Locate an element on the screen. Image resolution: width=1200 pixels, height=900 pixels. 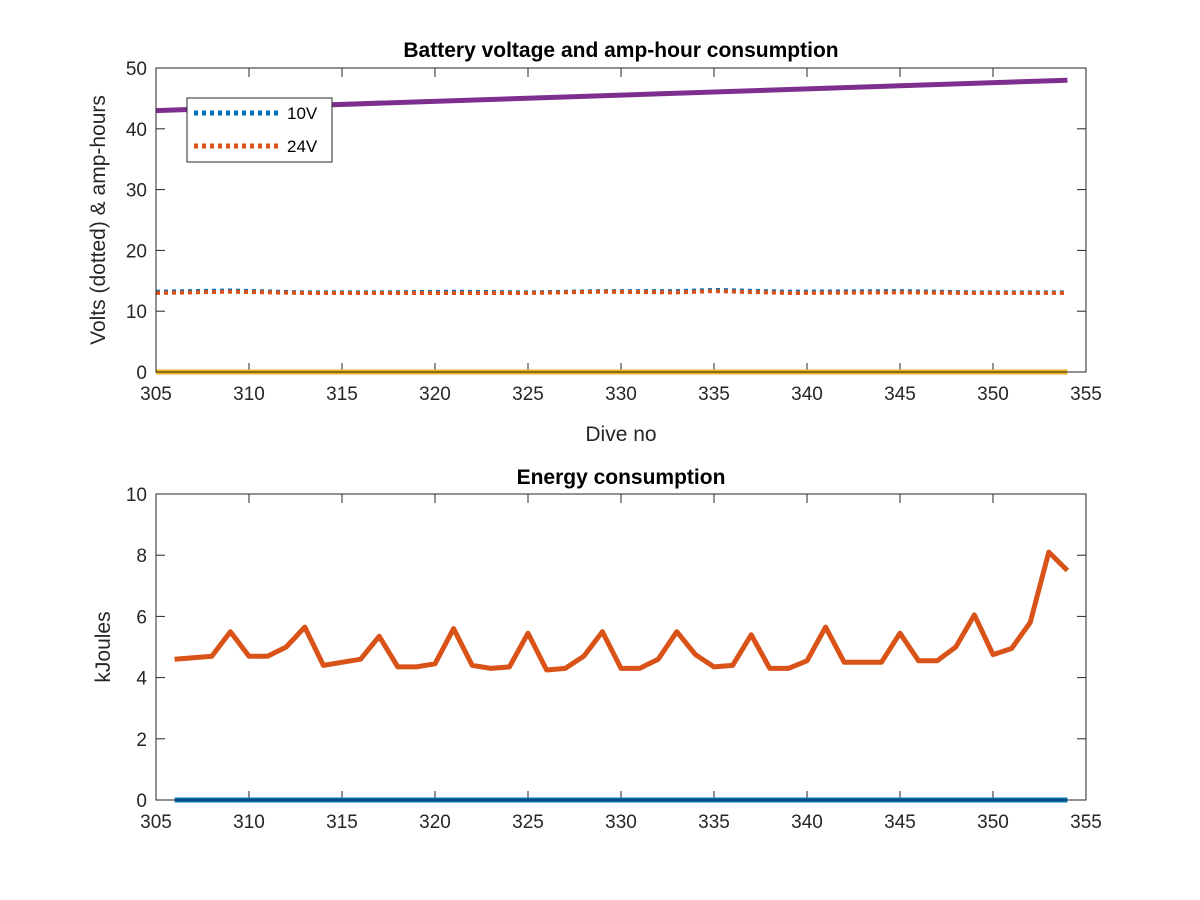
top-x-tick-label: 320 is located at coordinates (435, 394).